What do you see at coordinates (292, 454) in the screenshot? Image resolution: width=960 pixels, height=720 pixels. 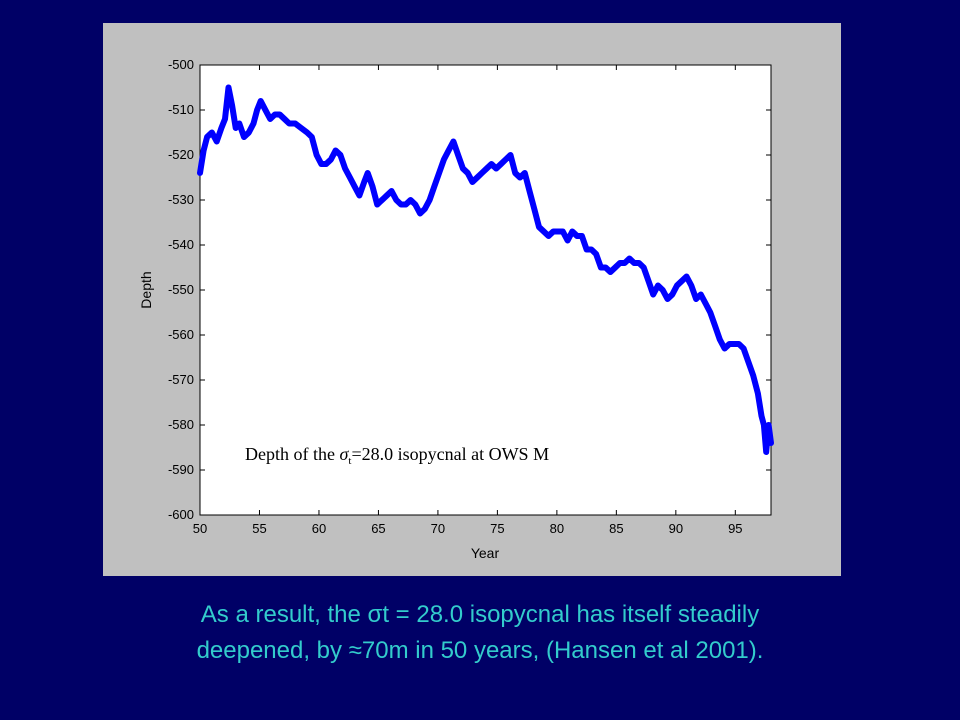 I see `annotation-prefix: Depth of the` at bounding box center [292, 454].